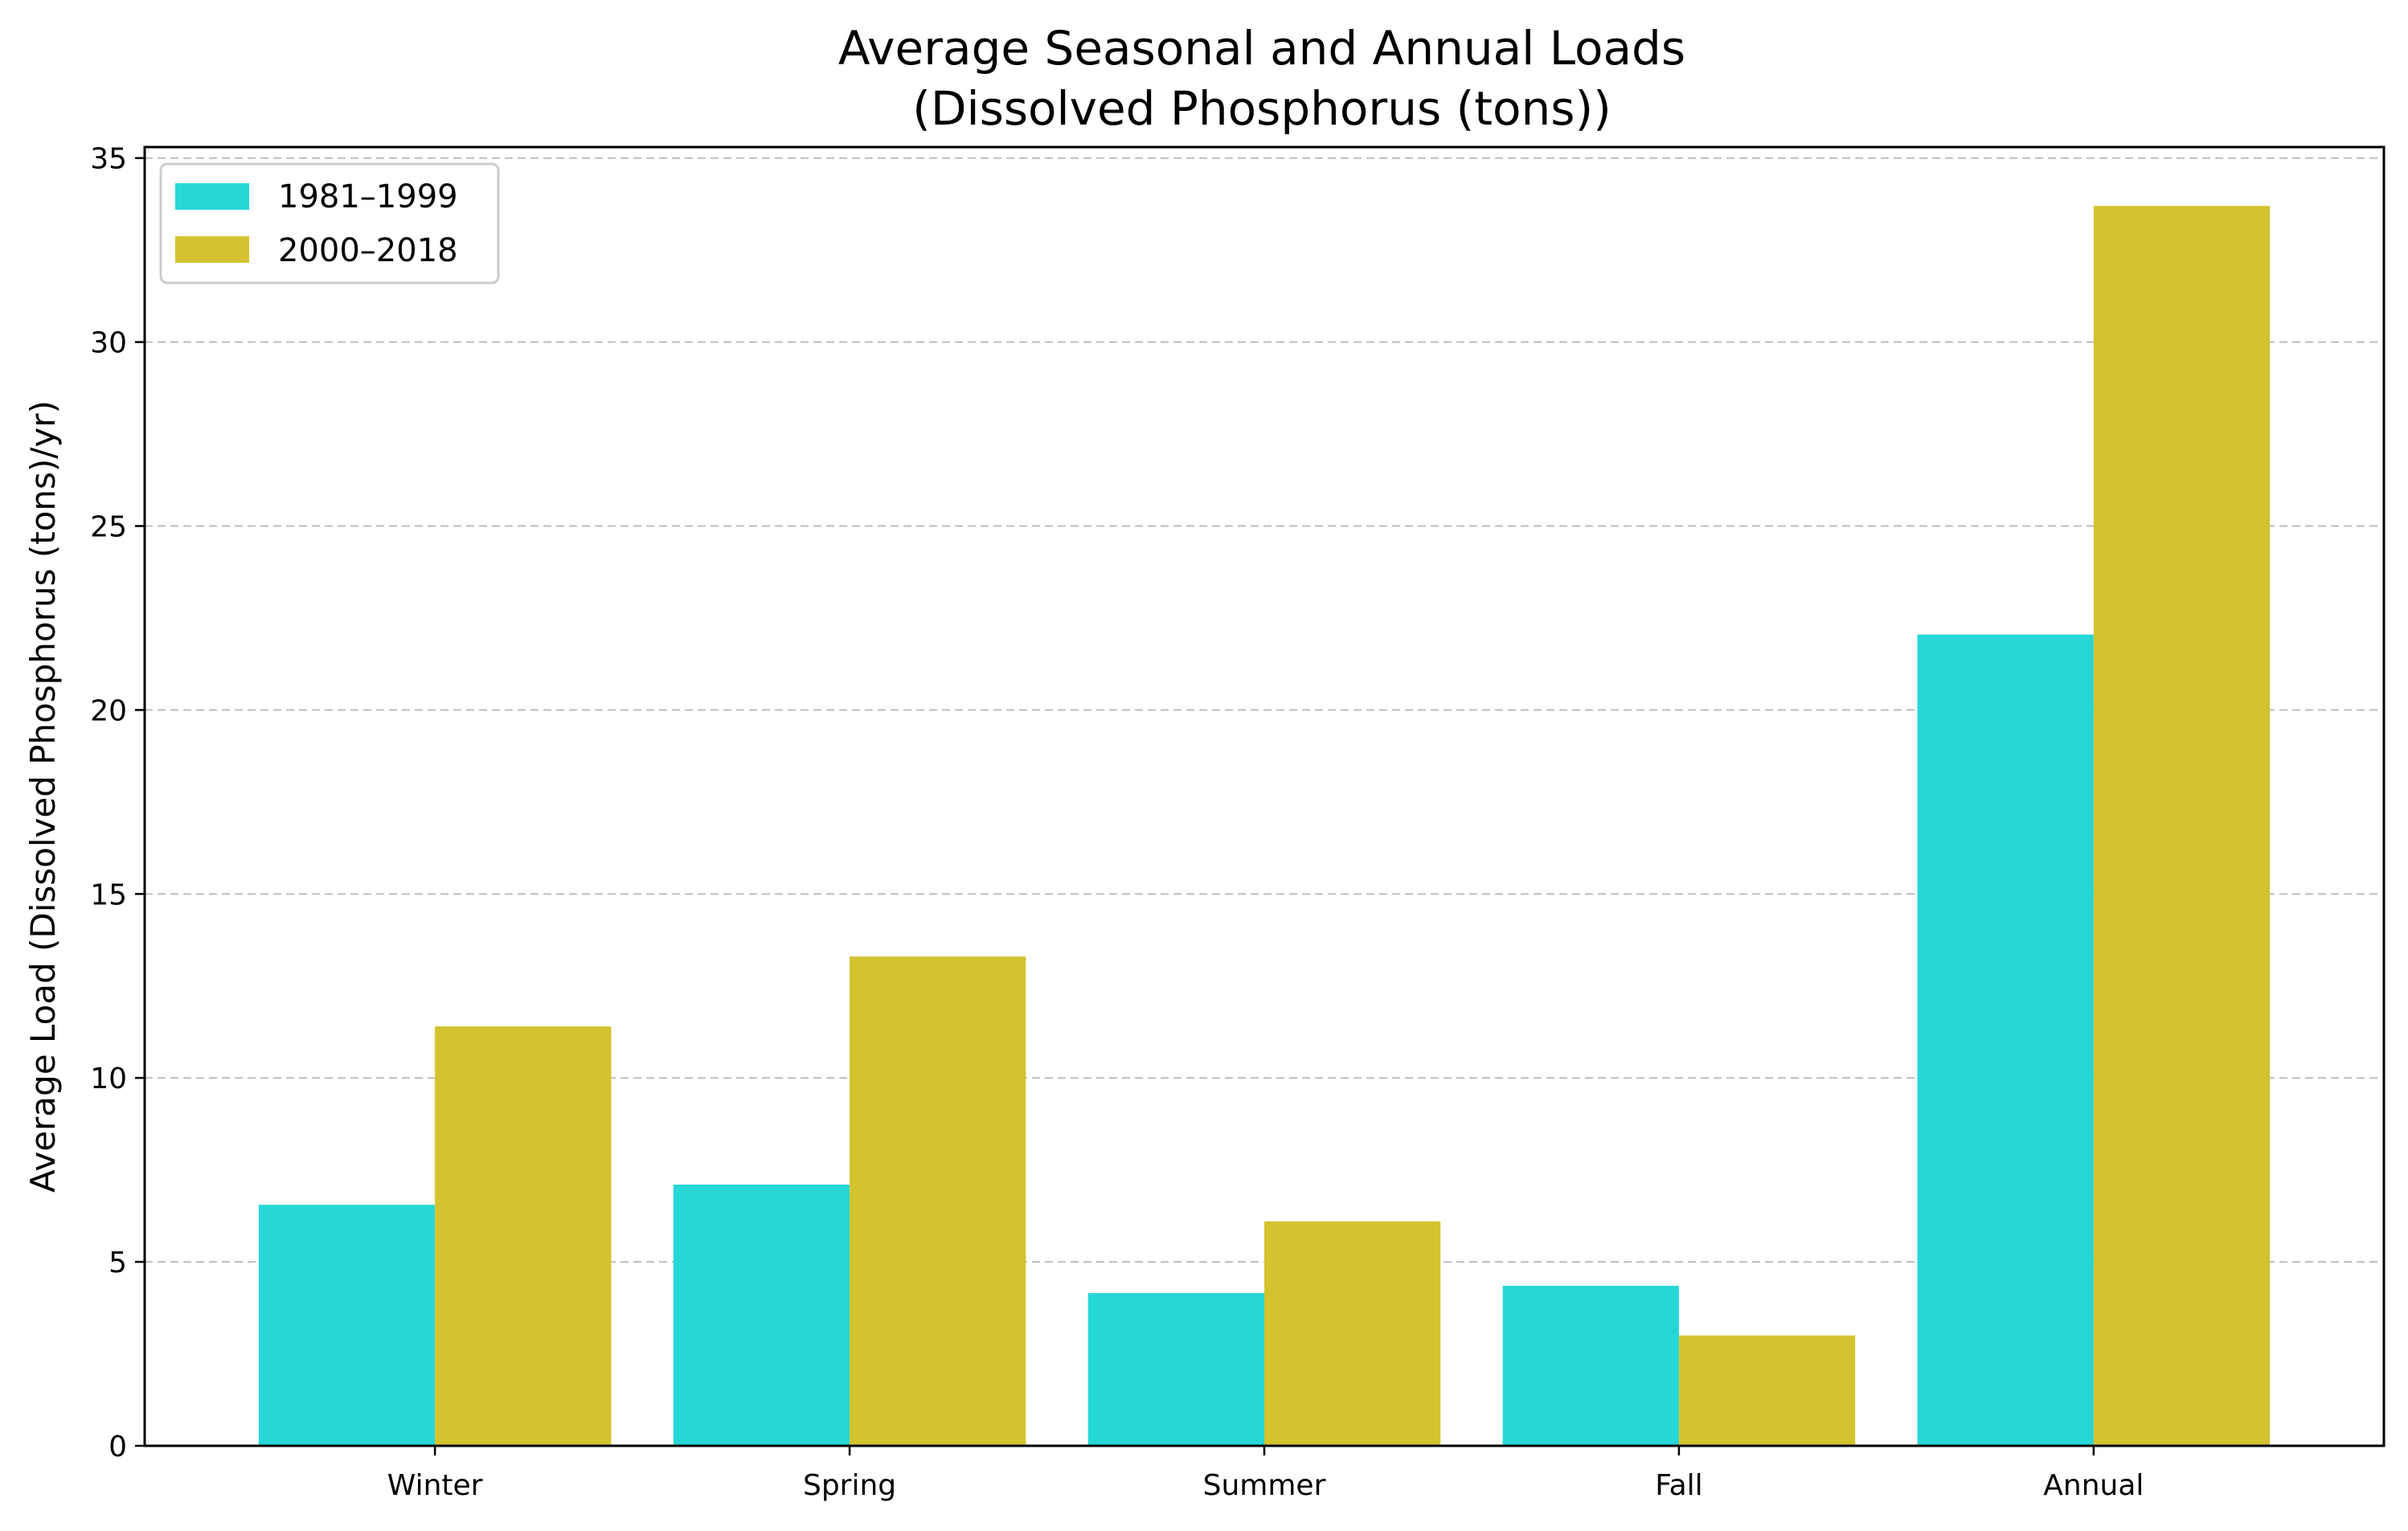  I want to click on bar-spring-2000-2018, so click(938, 1201).